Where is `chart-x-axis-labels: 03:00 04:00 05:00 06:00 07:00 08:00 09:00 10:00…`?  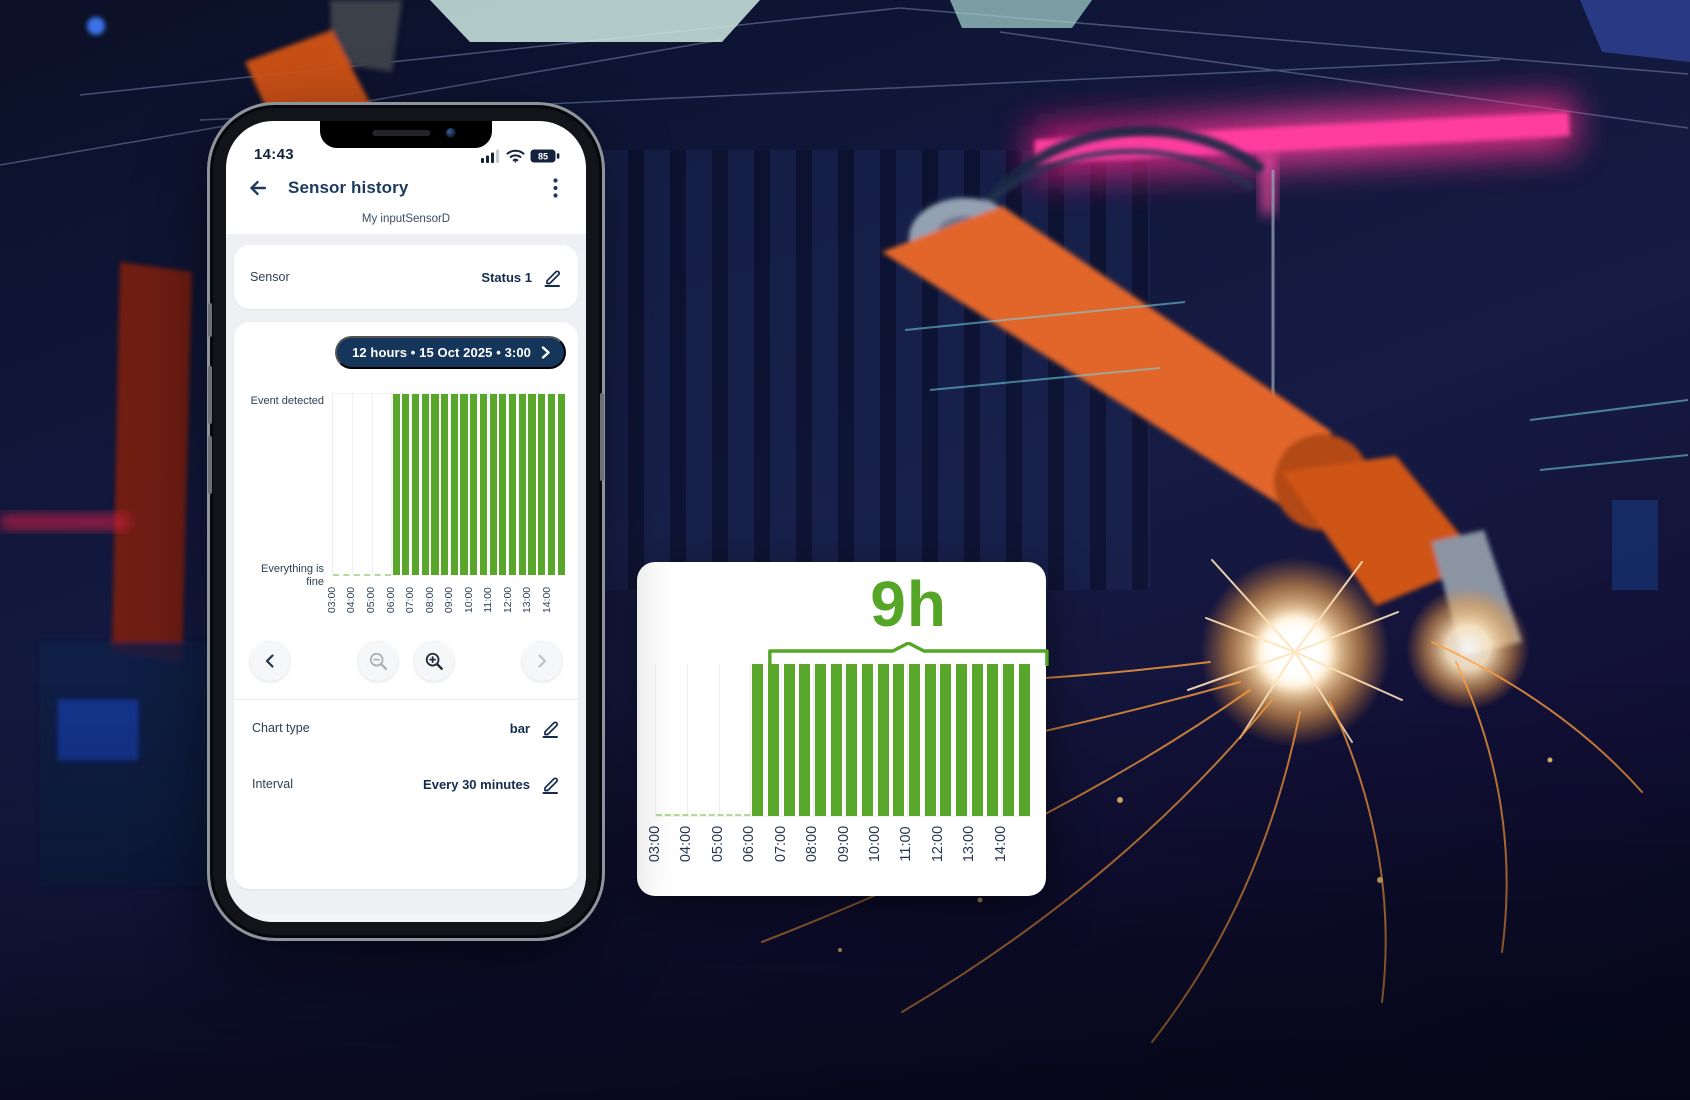 chart-x-axis-labels: 03:00 04:00 05:00 06:00 07:00 08:00 09:00 10:00… is located at coordinates (446, 600).